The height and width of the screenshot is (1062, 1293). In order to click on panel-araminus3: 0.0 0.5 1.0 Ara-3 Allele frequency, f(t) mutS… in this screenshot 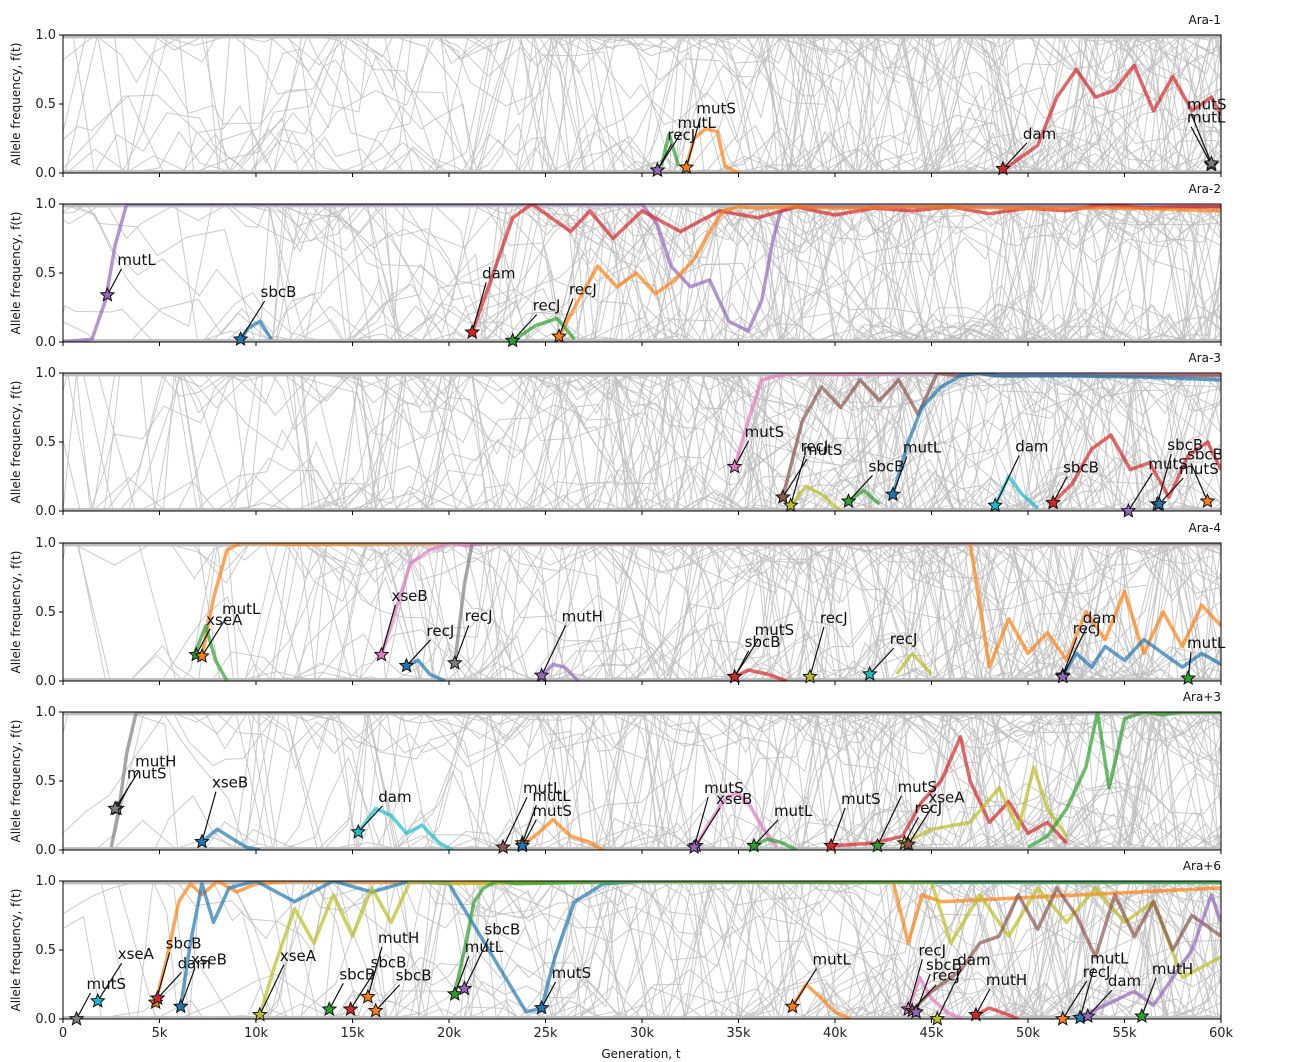, I will do `click(616, 435)`.